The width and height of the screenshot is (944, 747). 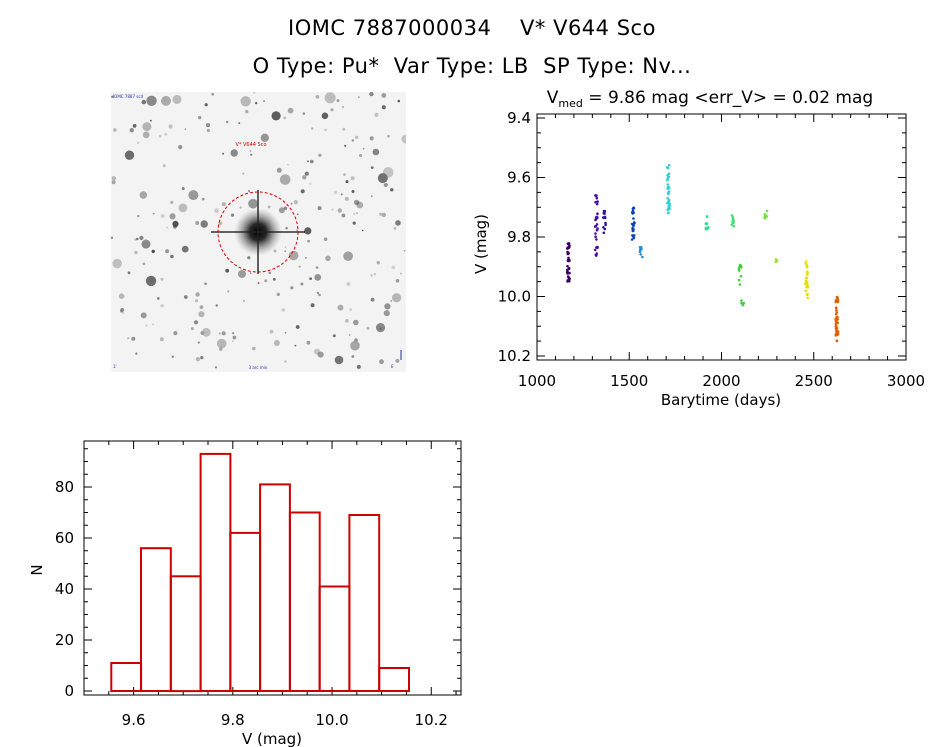 What do you see at coordinates (431, 720) in the screenshot?
I see `hist-x-tick-label: 10.2` at bounding box center [431, 720].